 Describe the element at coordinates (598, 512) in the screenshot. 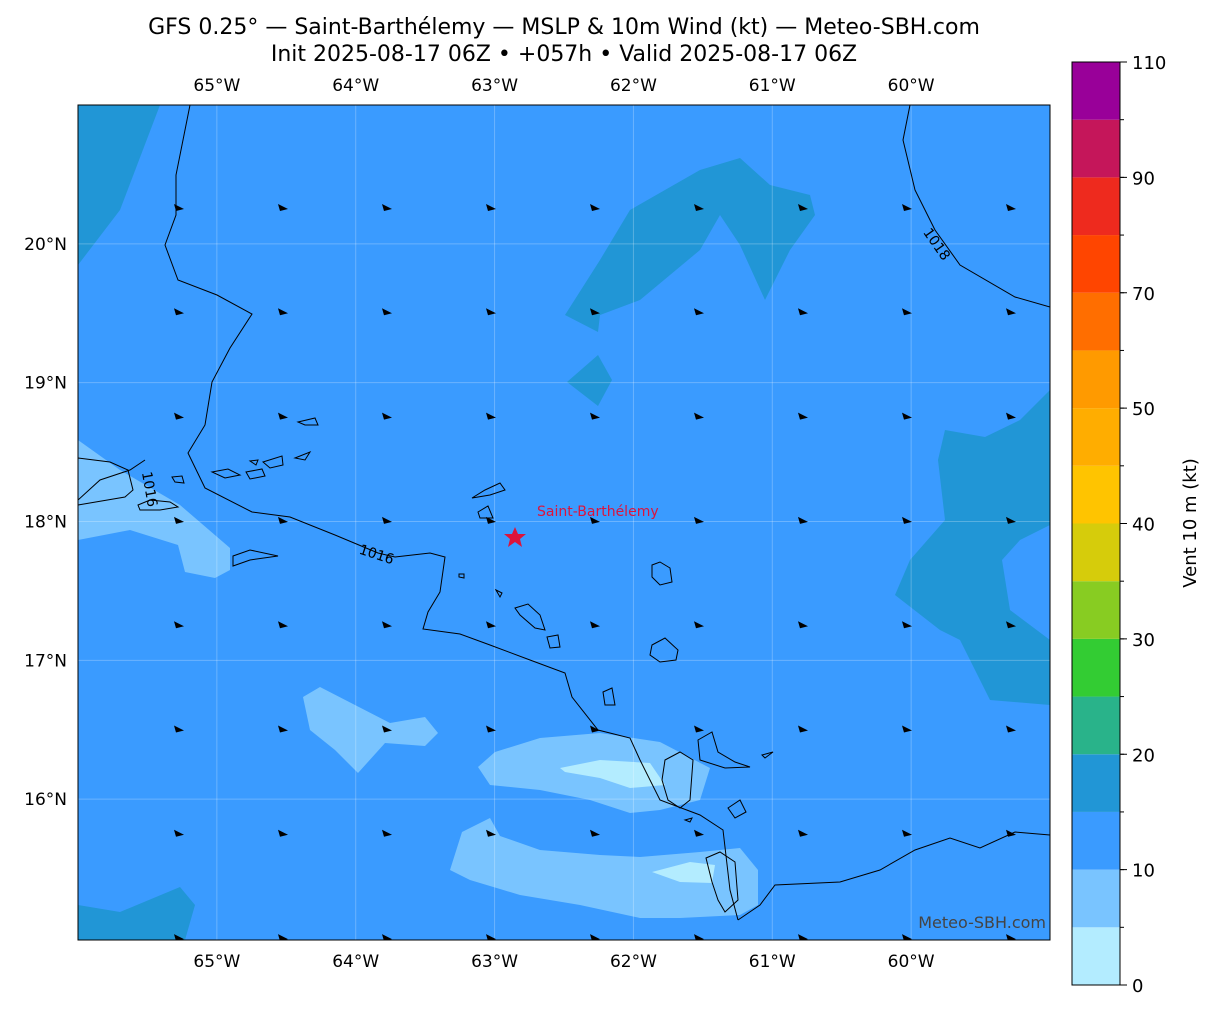

I see `place-label: Saint-Barthélemy` at that location.